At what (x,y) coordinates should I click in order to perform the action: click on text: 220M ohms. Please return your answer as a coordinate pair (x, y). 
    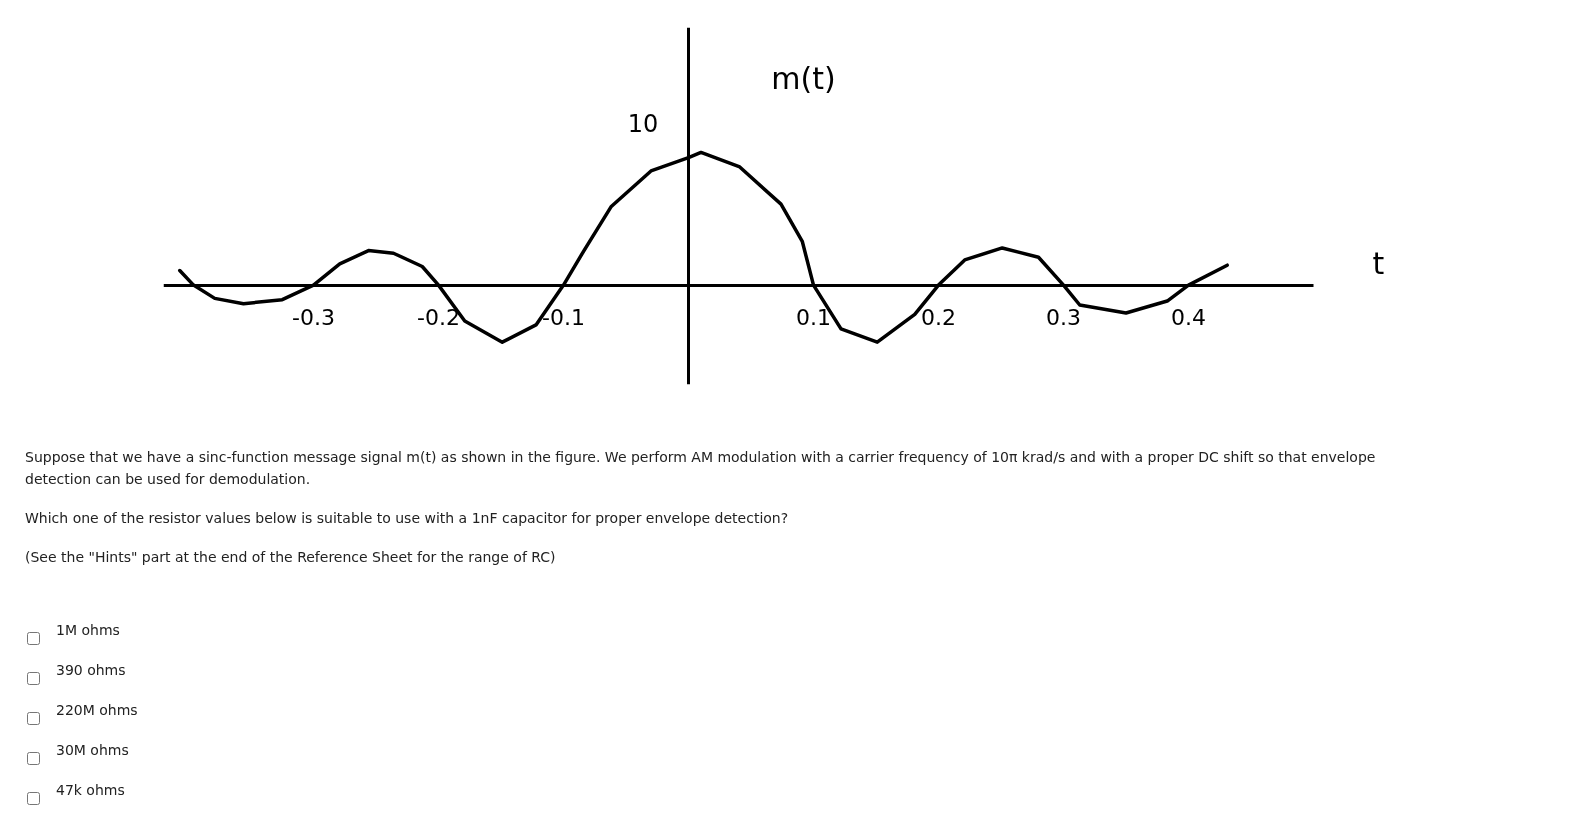
    Looking at the image, I should click on (97, 710).